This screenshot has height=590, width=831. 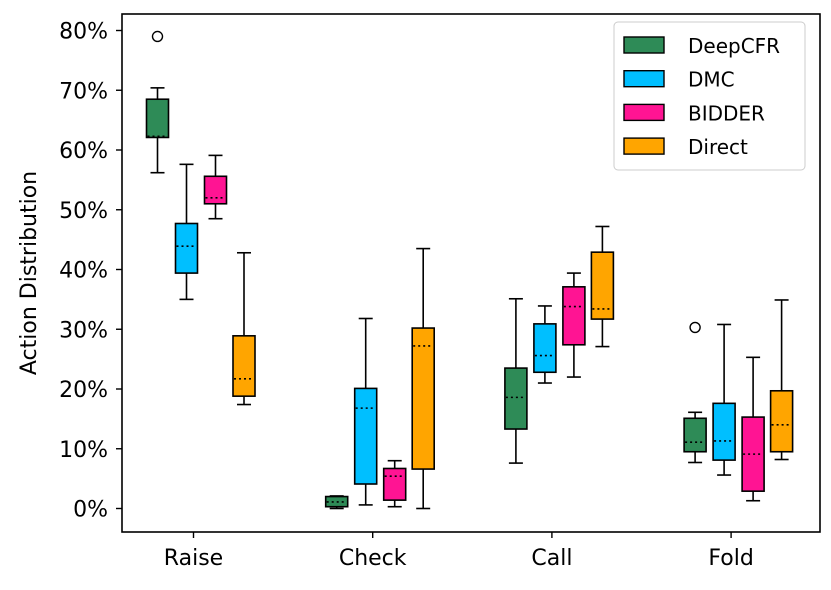 What do you see at coordinates (336, 502) in the screenshot?
I see `box-deepcfr-check` at bounding box center [336, 502].